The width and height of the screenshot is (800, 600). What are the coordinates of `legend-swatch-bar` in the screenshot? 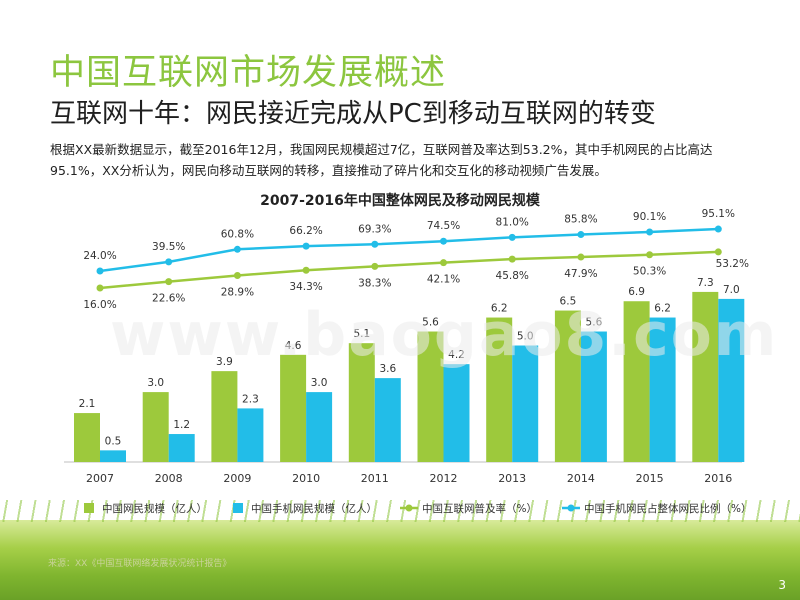 It's located at (89, 508).